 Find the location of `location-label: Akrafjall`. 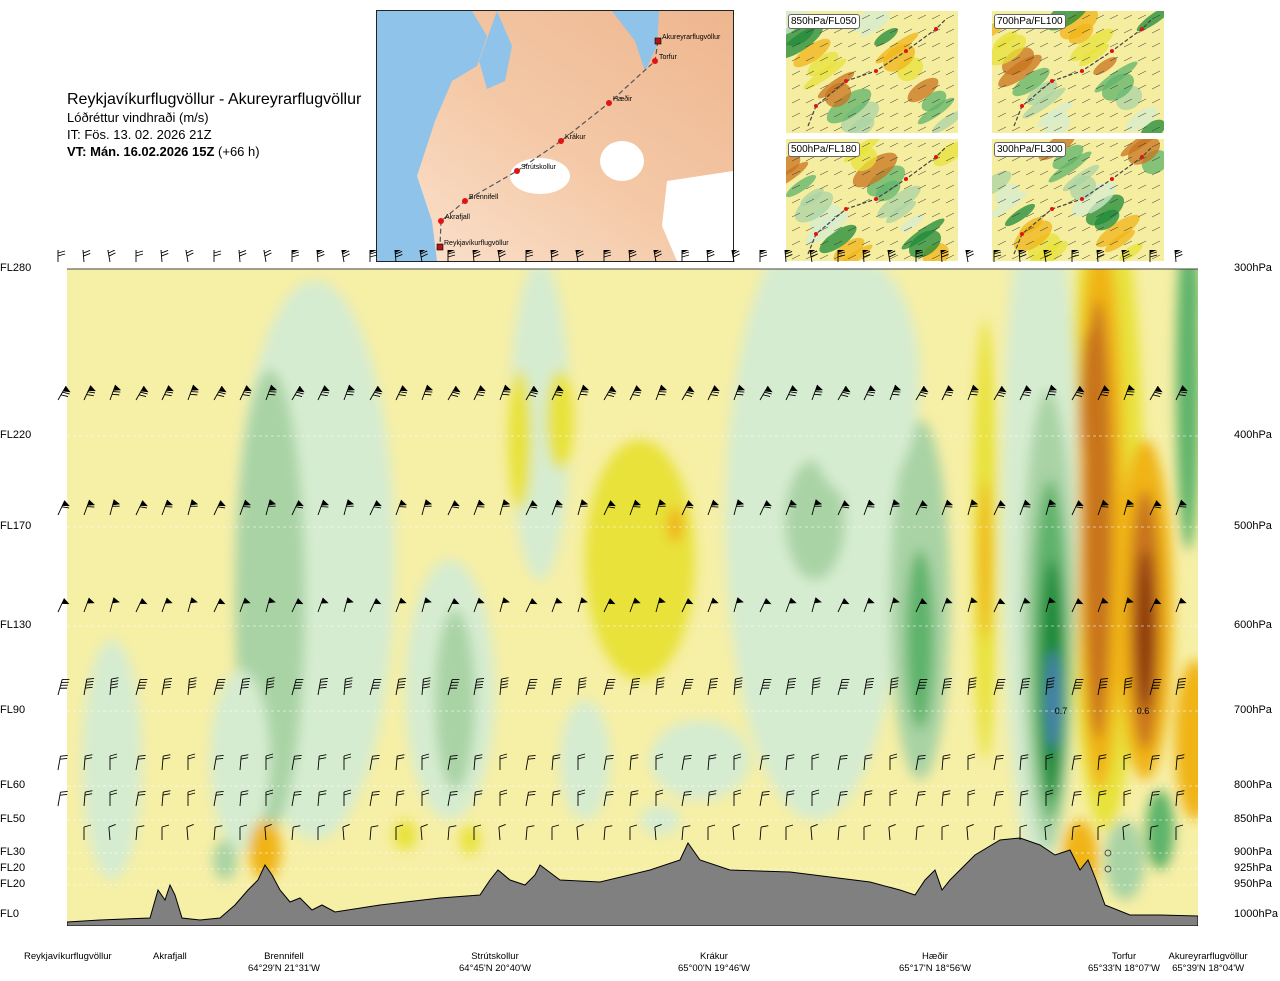

location-label: Akrafjall is located at coordinates (170, 957).